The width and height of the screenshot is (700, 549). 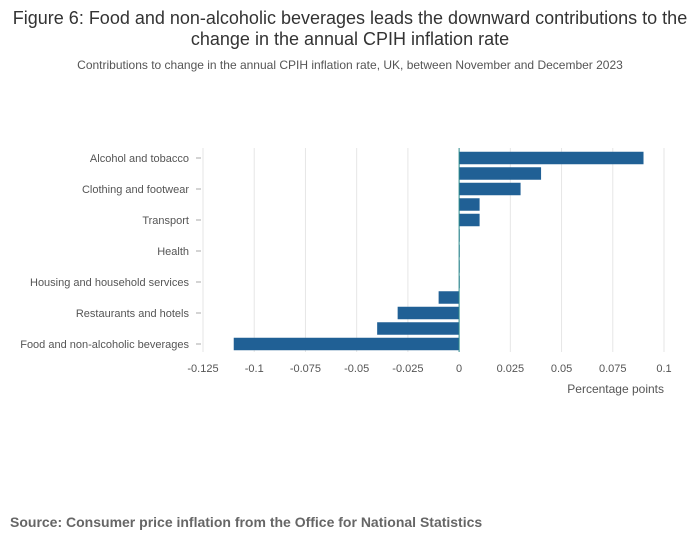 I want to click on x-tick-label-2: -0.075, so click(x=305, y=369).